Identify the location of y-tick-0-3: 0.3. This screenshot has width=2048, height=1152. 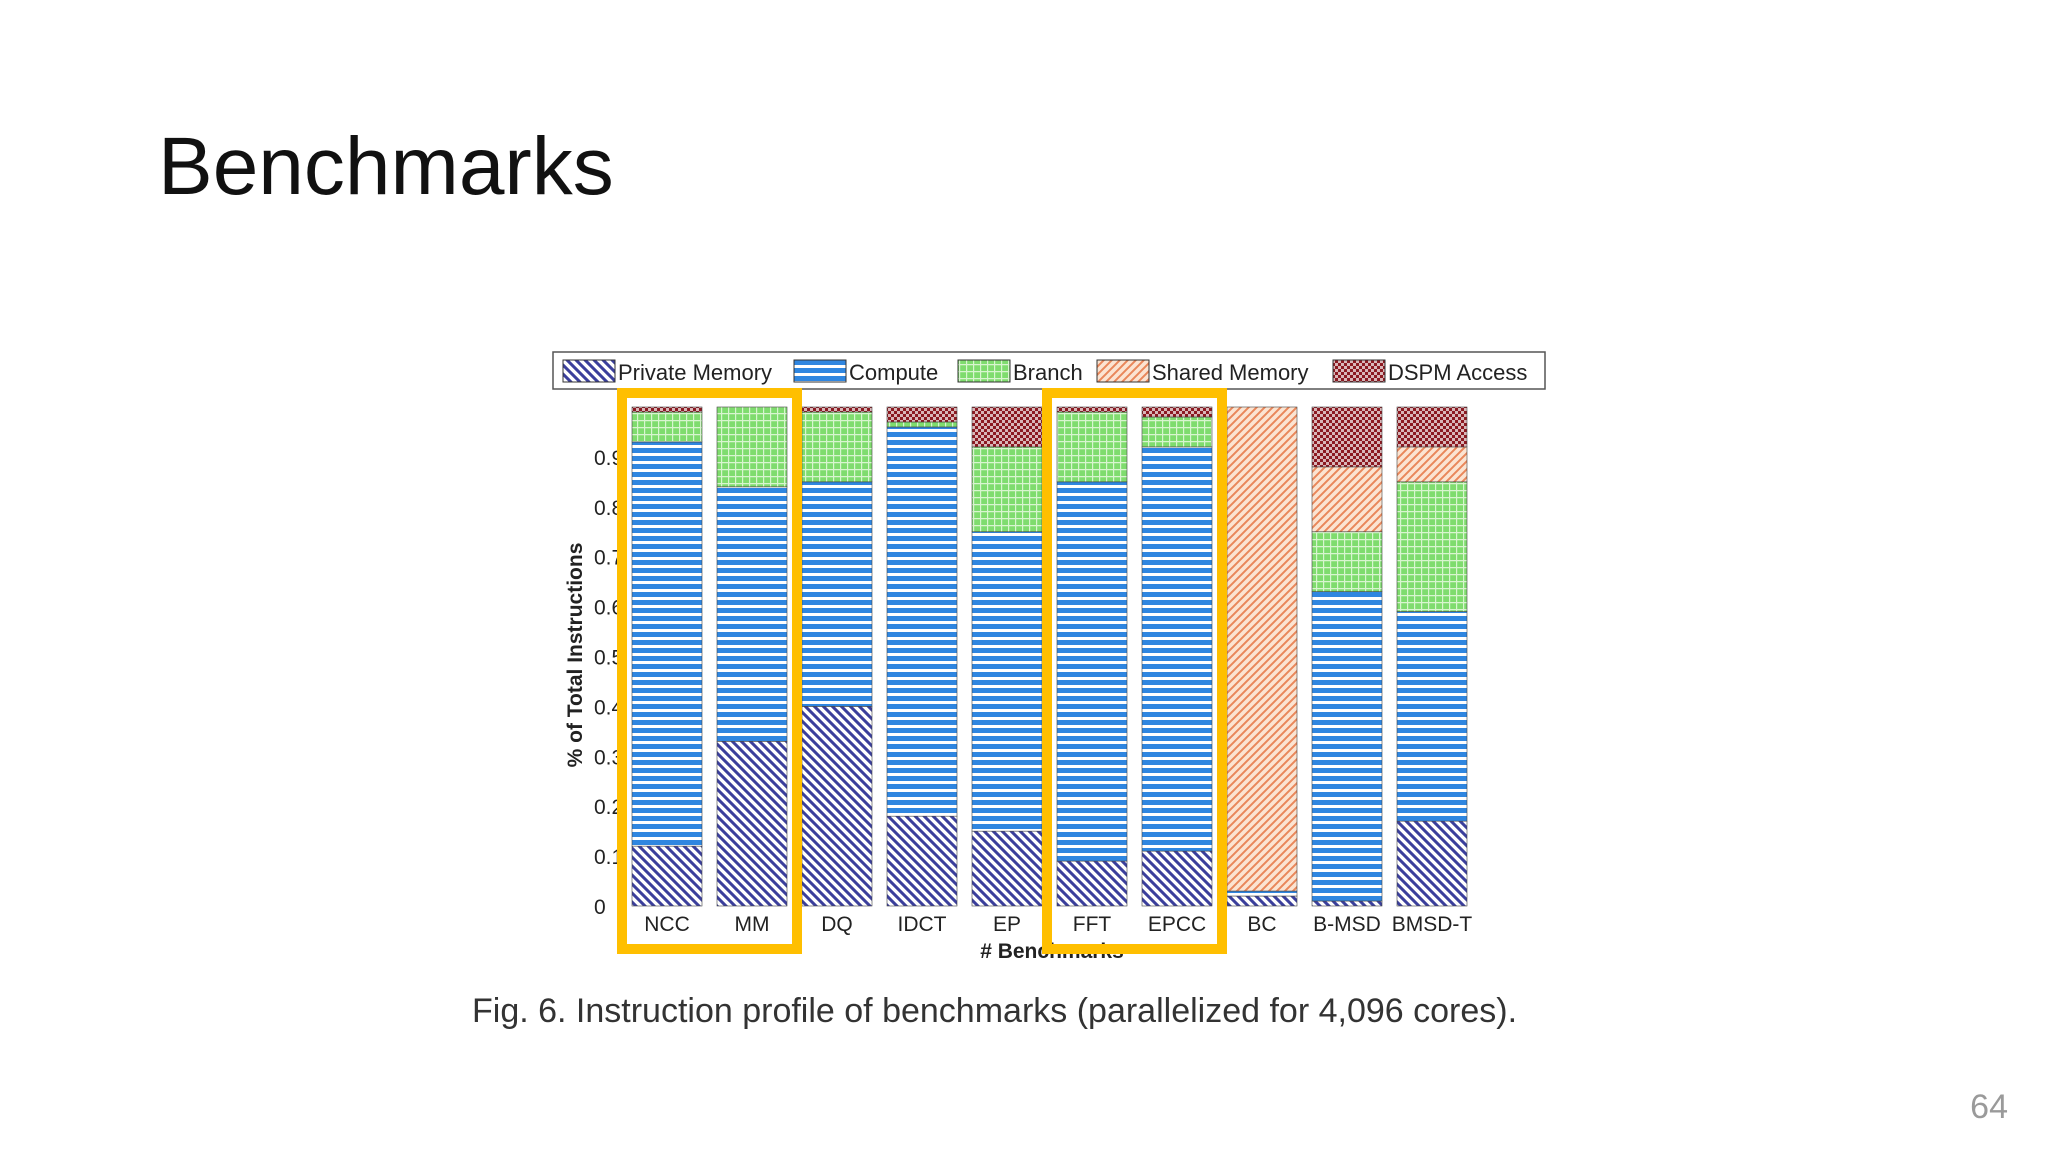
(608, 757).